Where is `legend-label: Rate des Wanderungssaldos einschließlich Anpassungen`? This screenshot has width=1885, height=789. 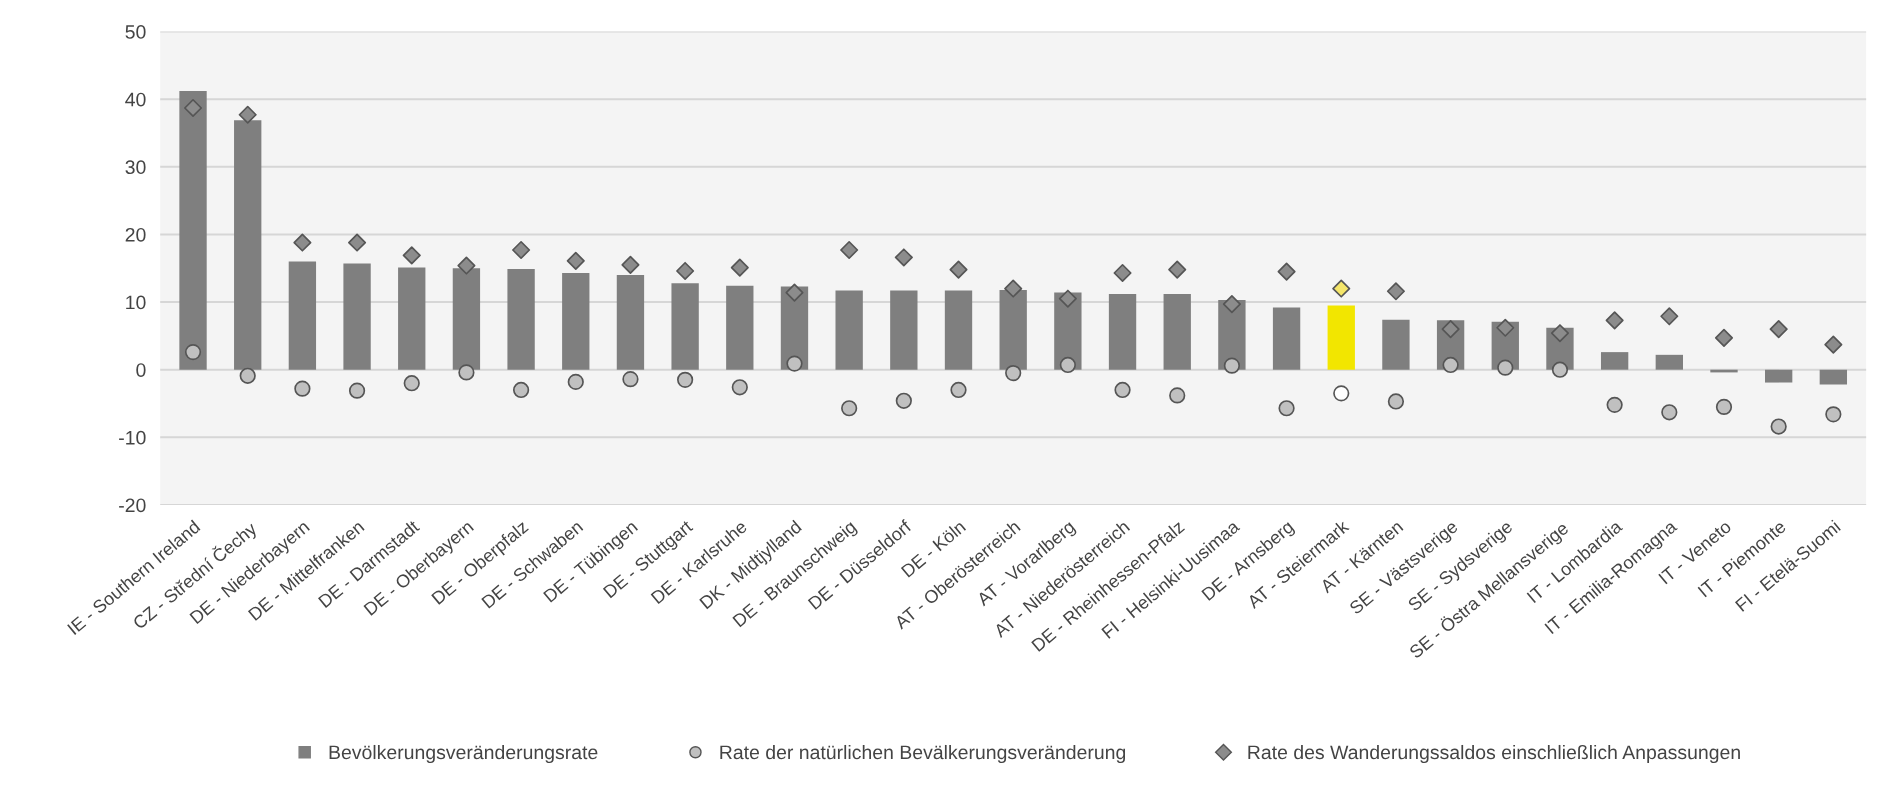
legend-label: Rate des Wanderungssaldos einschließlich Anpassungen is located at coordinates (1494, 754).